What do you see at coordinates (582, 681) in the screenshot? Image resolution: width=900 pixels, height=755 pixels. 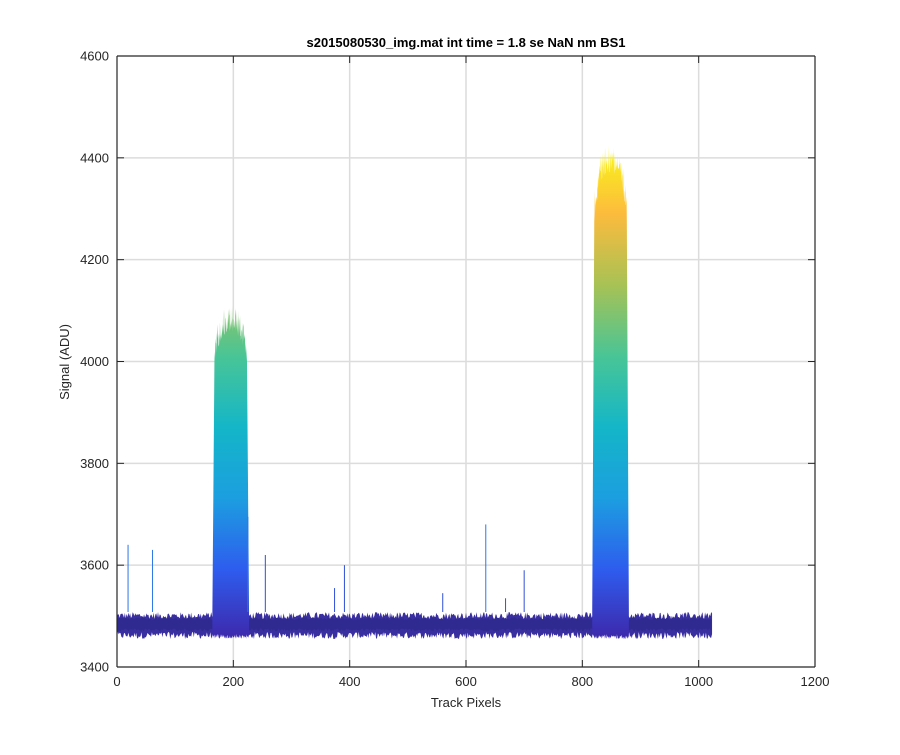 I see `x-tick-label: 800` at bounding box center [582, 681].